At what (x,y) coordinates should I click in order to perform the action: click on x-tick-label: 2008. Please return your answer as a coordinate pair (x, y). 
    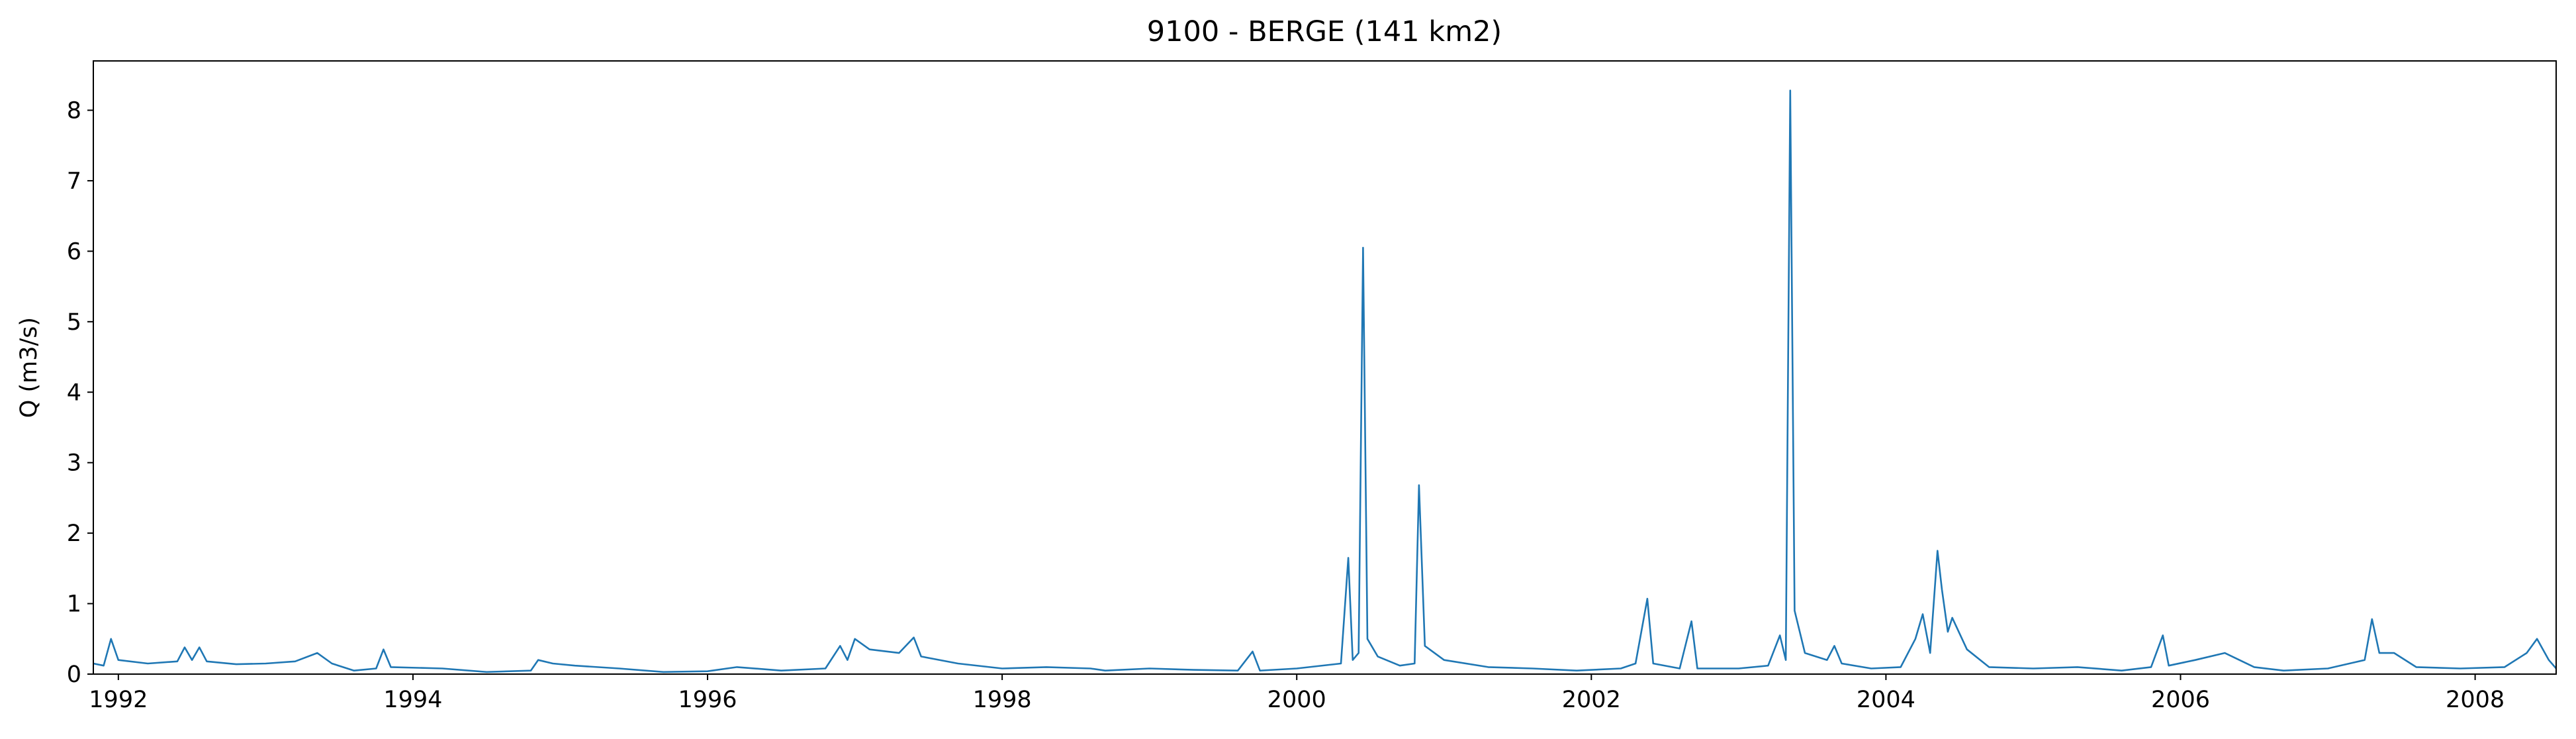
    Looking at the image, I should click on (2475, 700).